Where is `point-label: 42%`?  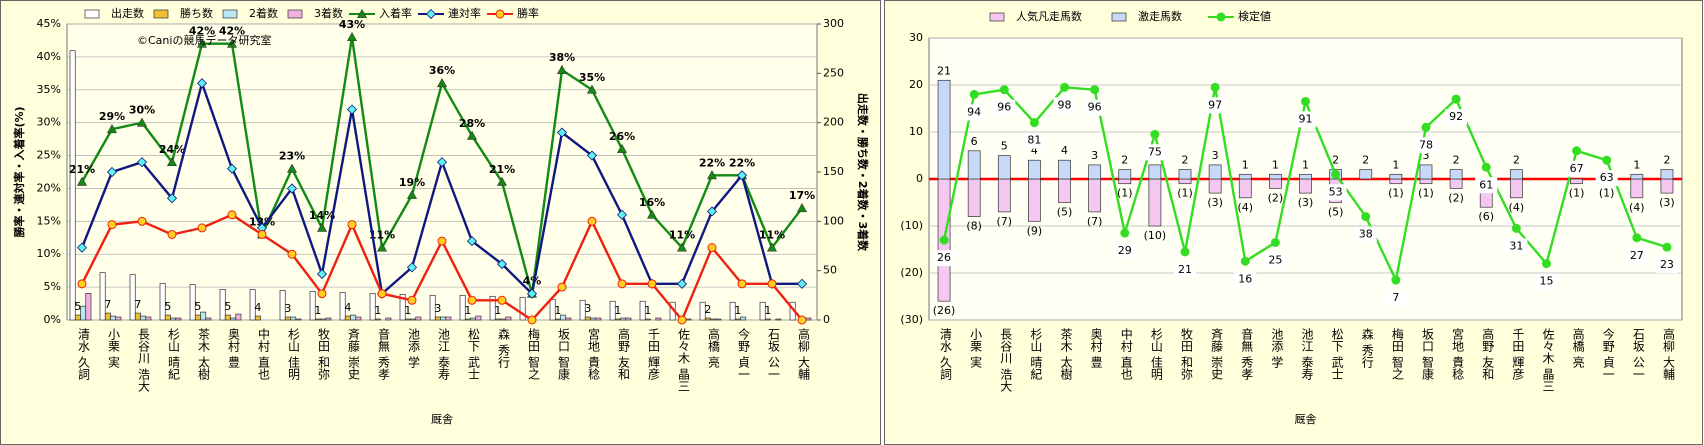
point-label: 42% is located at coordinates (232, 31).